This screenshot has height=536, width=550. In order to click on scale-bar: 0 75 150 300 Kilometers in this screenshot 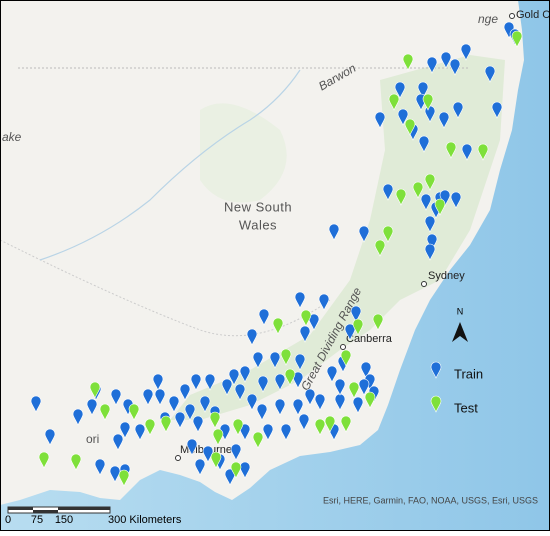, I will do `click(93, 516)`.